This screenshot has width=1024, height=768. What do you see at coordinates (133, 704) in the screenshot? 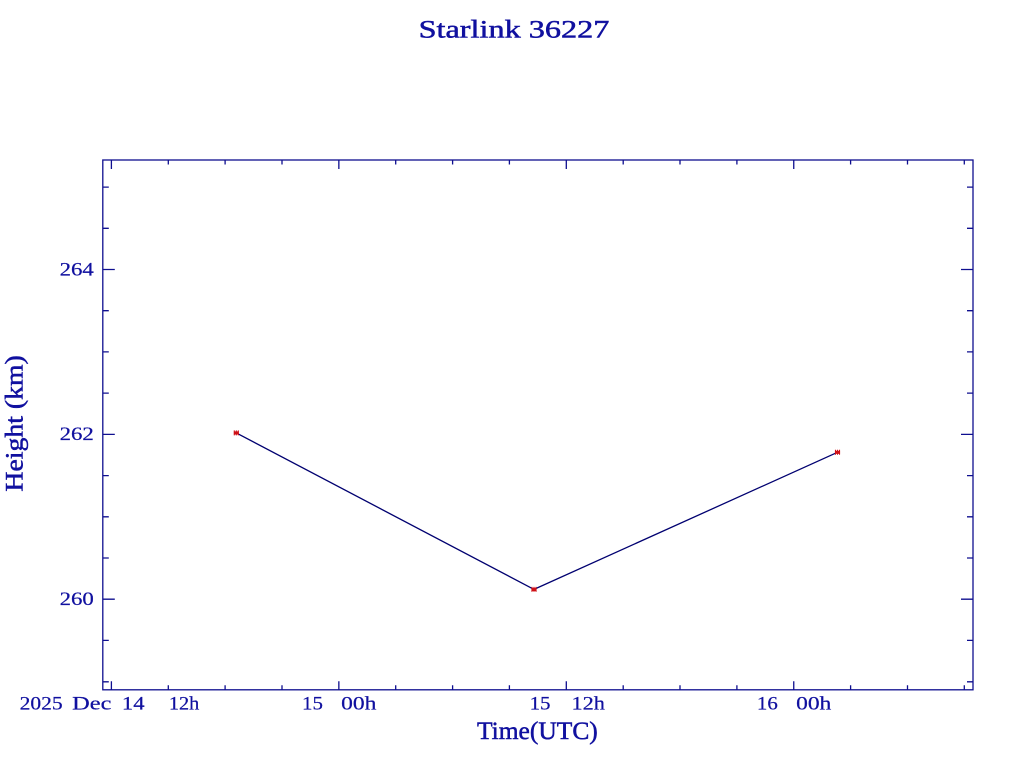
I see `svg-text: 14` at bounding box center [133, 704].